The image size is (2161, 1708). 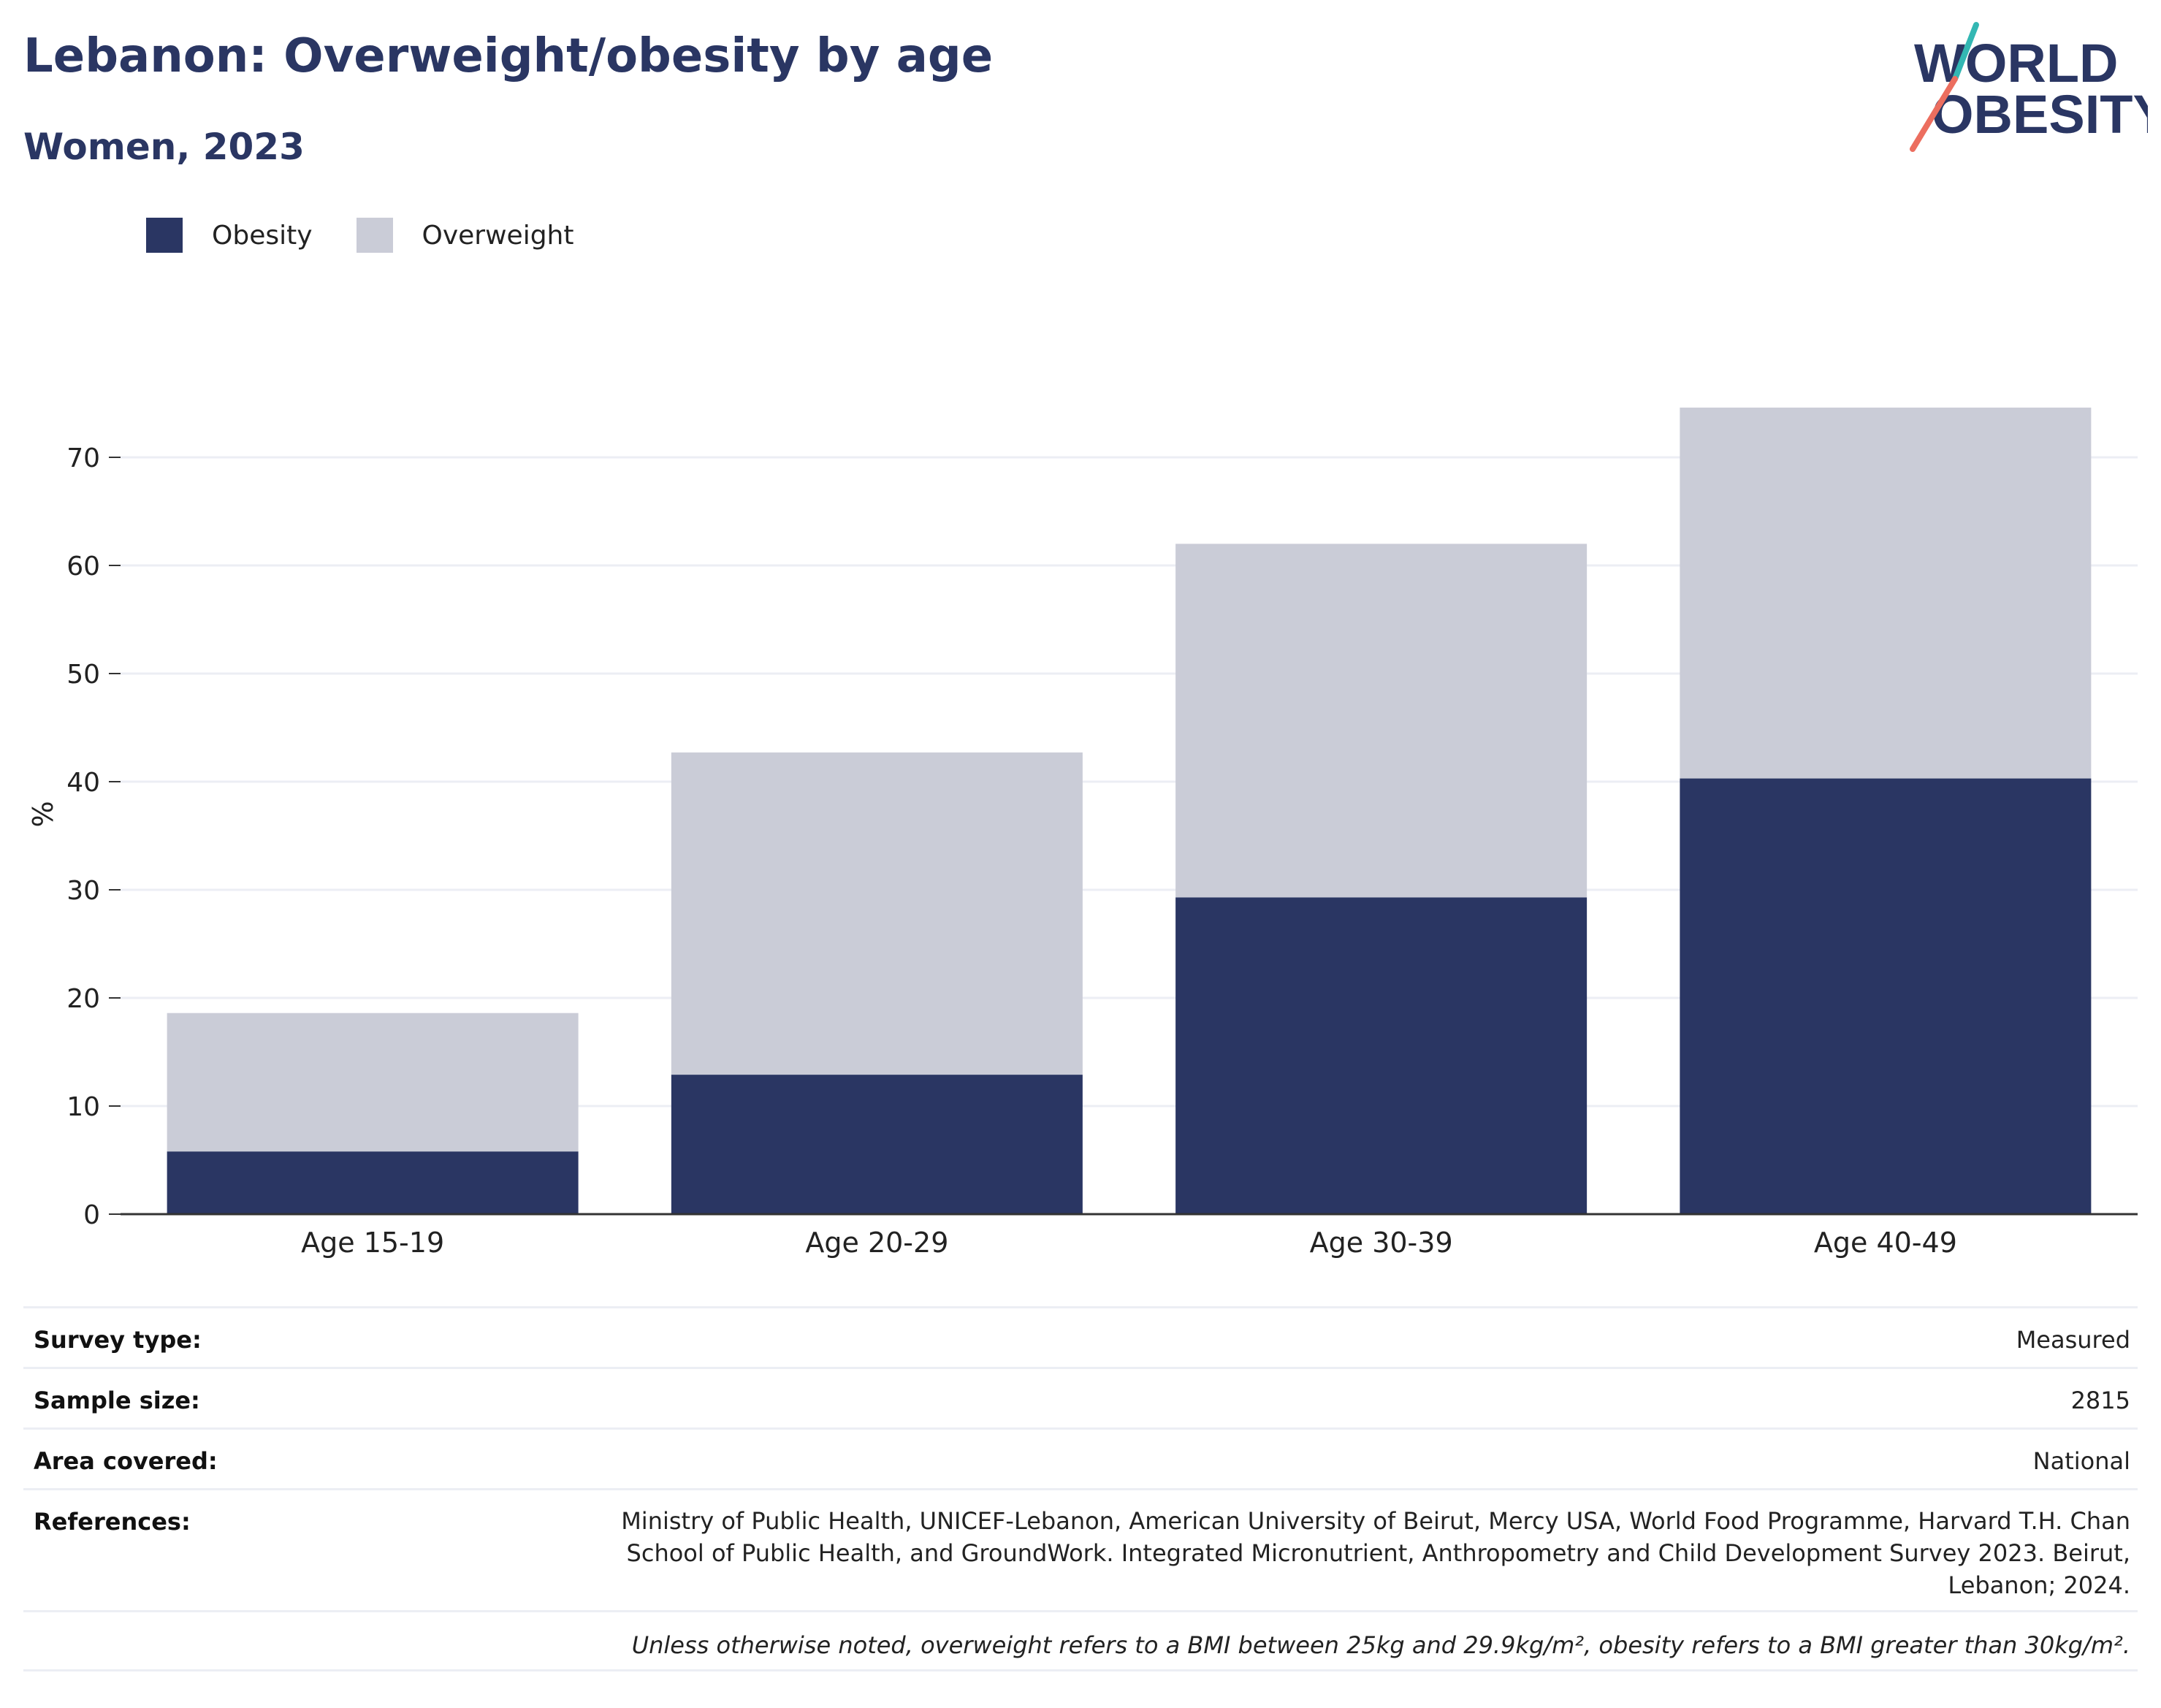 I want to click on info-row-survey-type: Survey type: Measured, so click(x=1080, y=1336).